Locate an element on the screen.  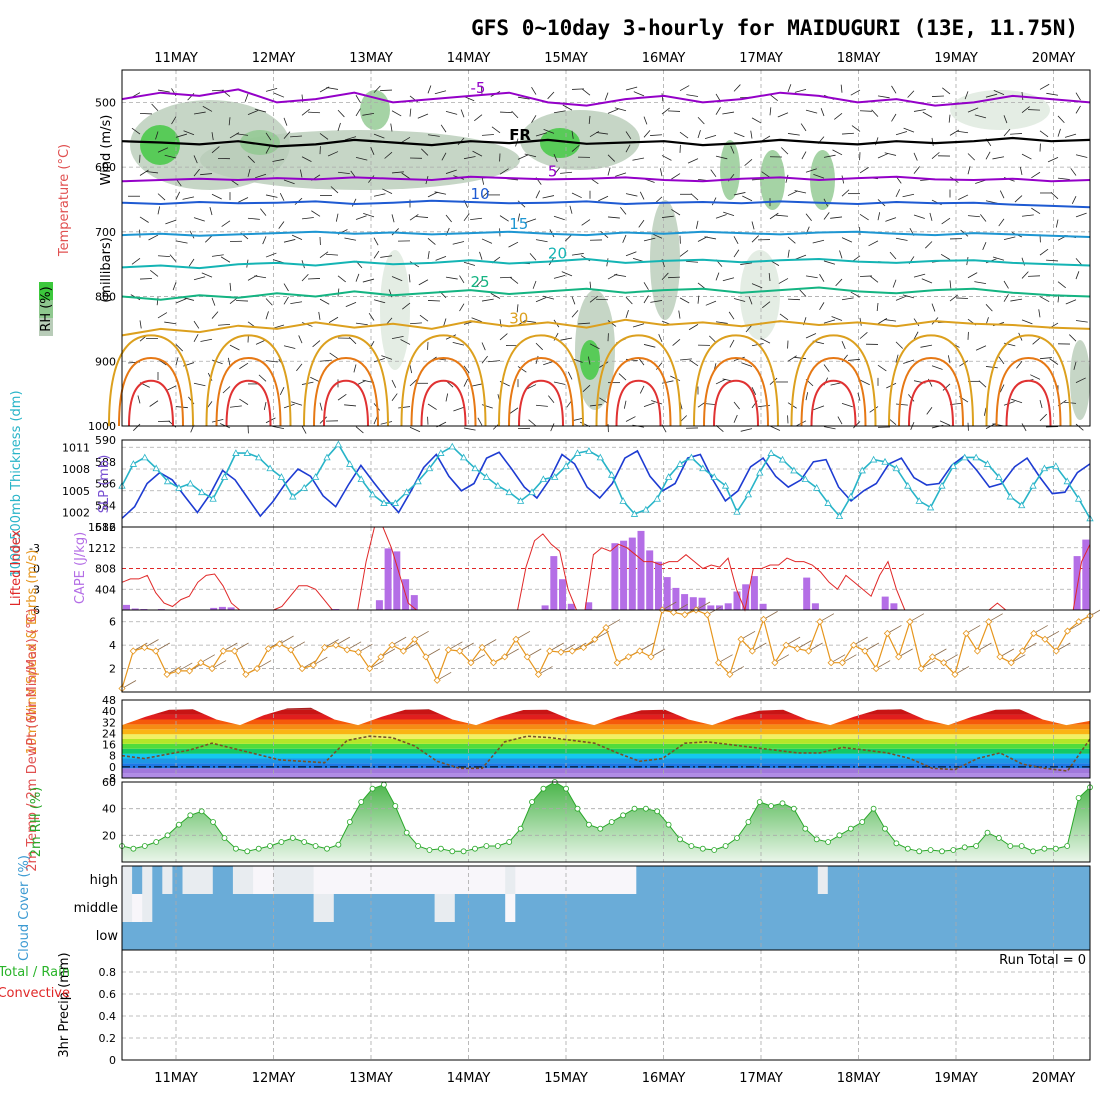
slp-ytick: 1011 is located at coordinates (76, 447).